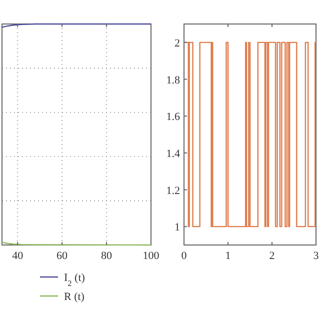  I want to click on x-tick-label: 1, so click(228, 256).